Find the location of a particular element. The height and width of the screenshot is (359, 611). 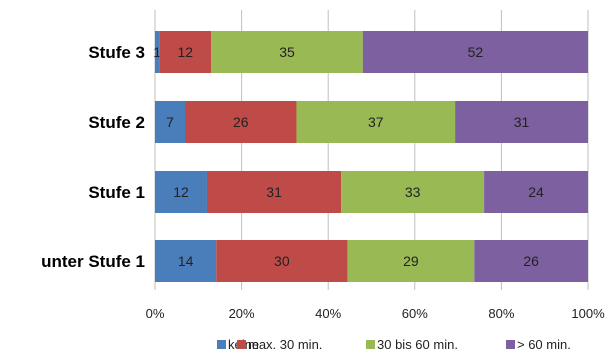

bar-data-label: 33 is located at coordinates (413, 192).